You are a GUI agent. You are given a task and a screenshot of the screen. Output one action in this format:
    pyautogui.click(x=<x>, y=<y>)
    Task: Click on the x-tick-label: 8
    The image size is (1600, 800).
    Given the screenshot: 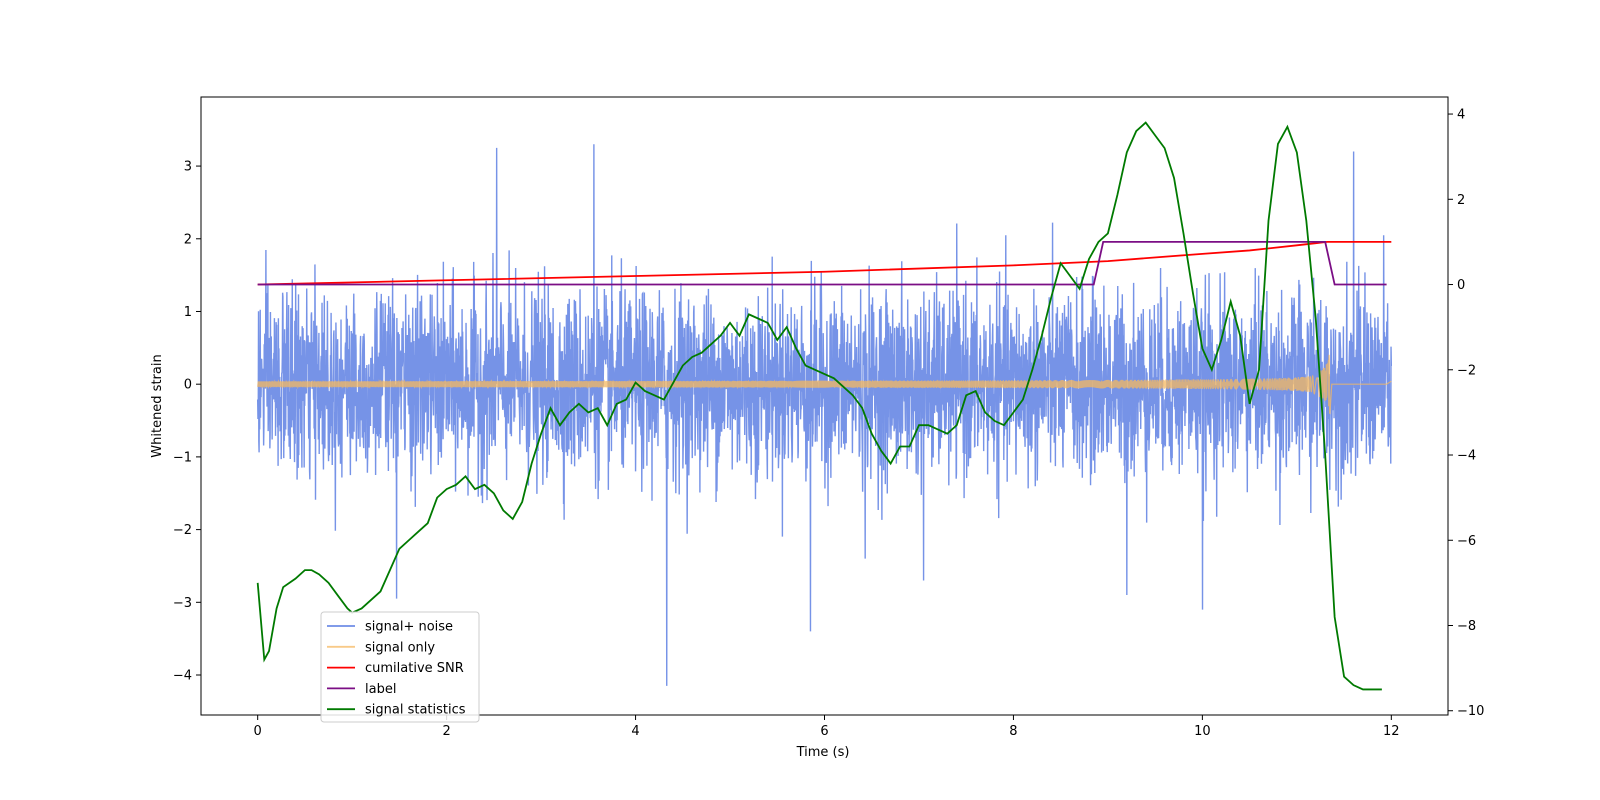 What is the action you would take?
    pyautogui.click(x=1013, y=731)
    